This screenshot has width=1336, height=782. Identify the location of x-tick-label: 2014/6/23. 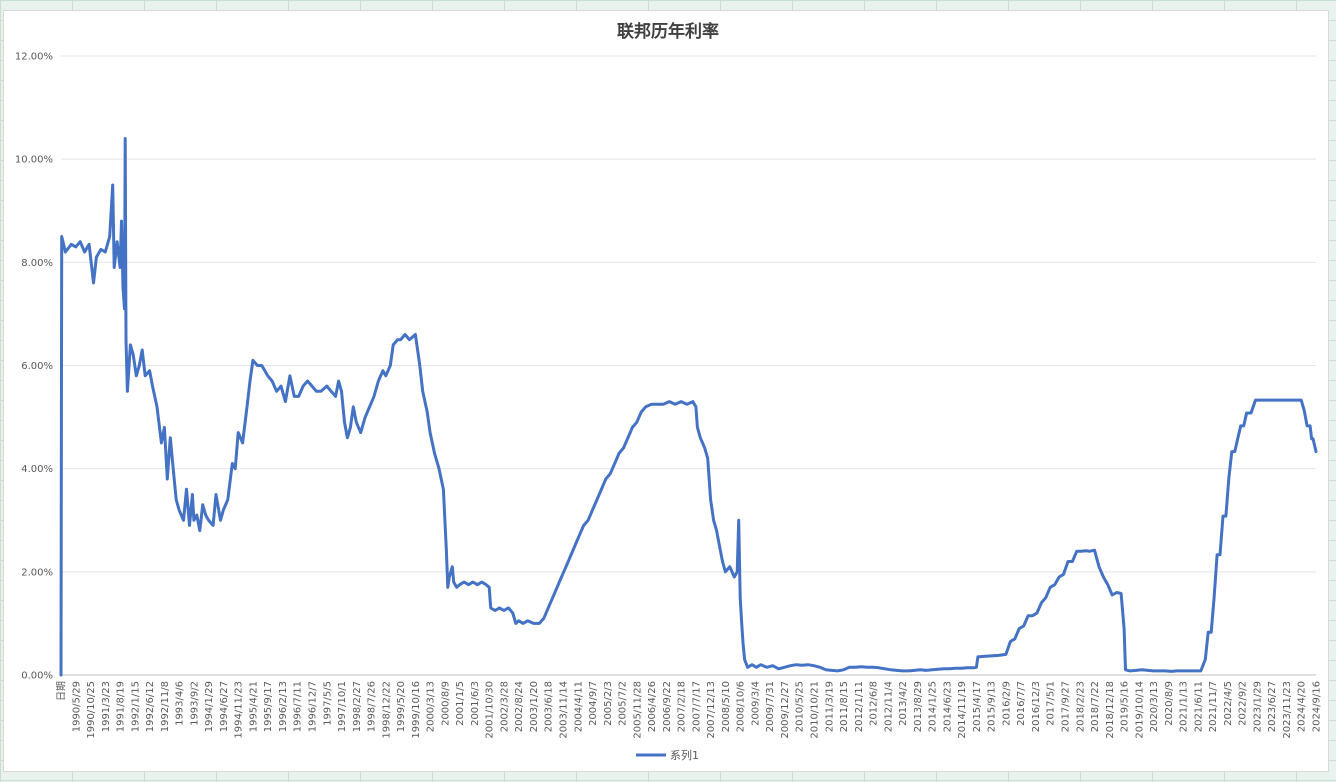
(947, 706).